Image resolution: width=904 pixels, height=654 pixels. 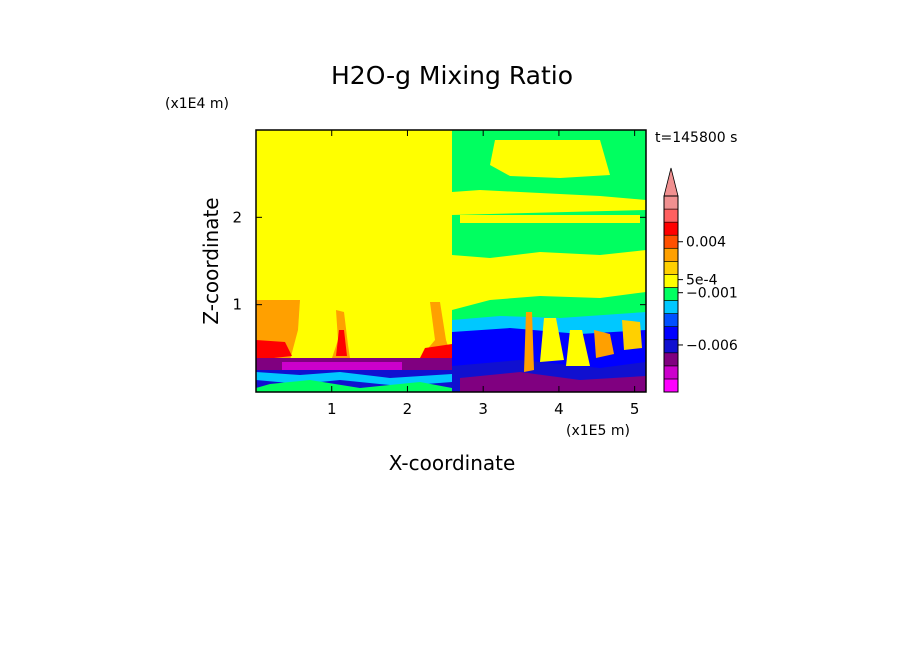 I want to click on y-ticks: 12, so click(x=439, y=261).